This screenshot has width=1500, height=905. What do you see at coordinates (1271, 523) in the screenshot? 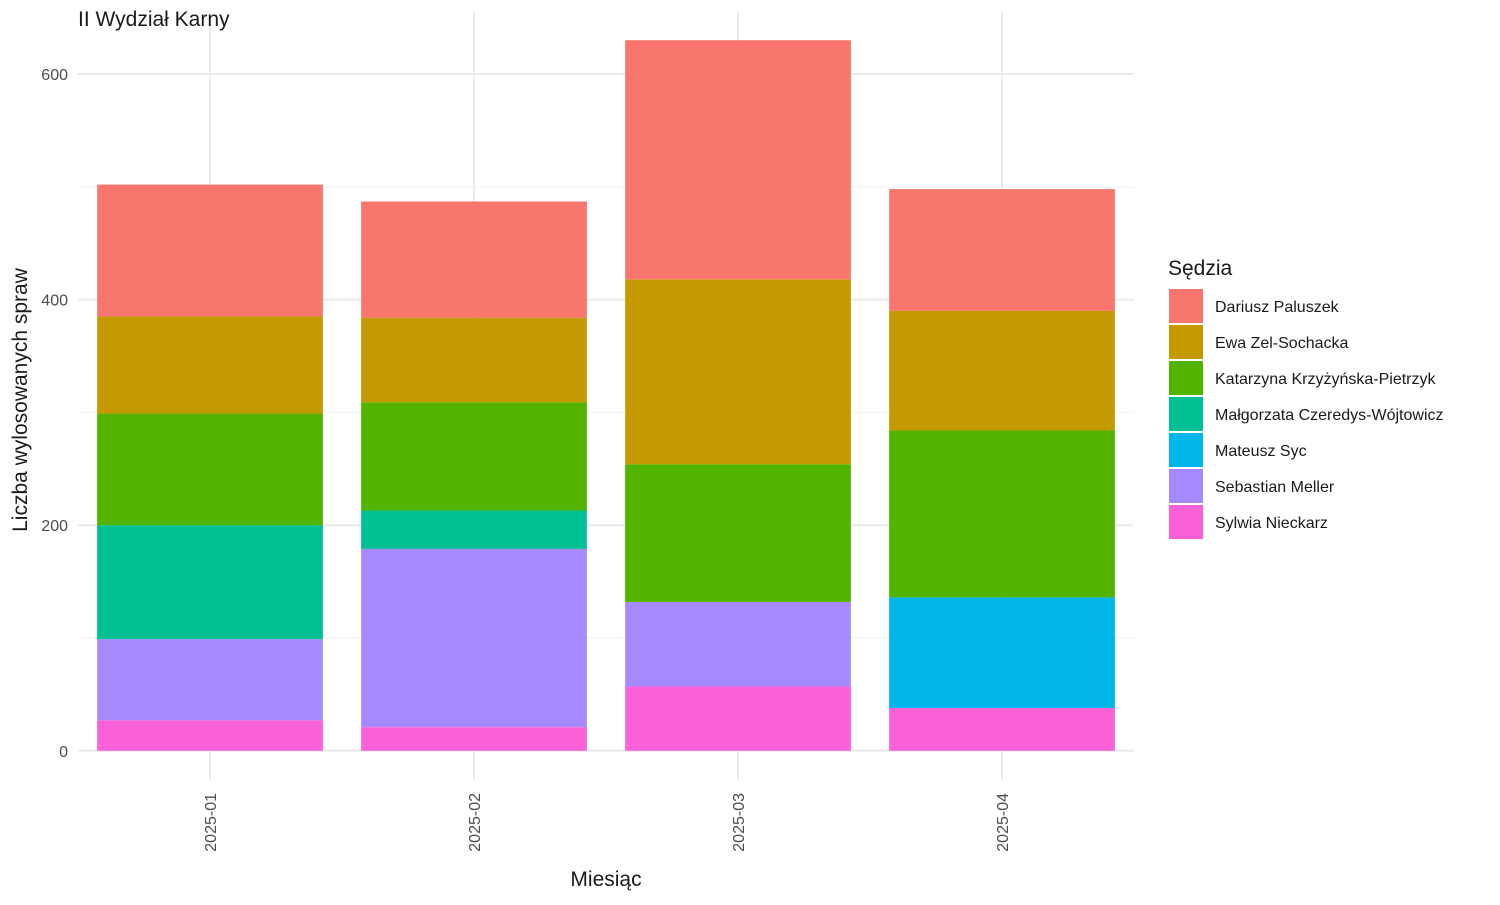
I see `legend-label: Sylwia Nieckarz` at bounding box center [1271, 523].